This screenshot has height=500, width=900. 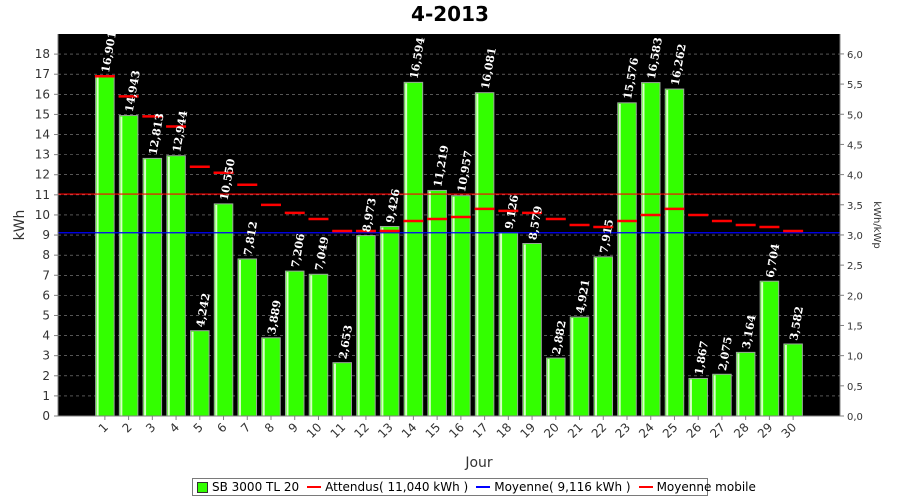 What do you see at coordinates (855, 296) in the screenshot?
I see `y2-tick-label: 2,0` at bounding box center [855, 296].